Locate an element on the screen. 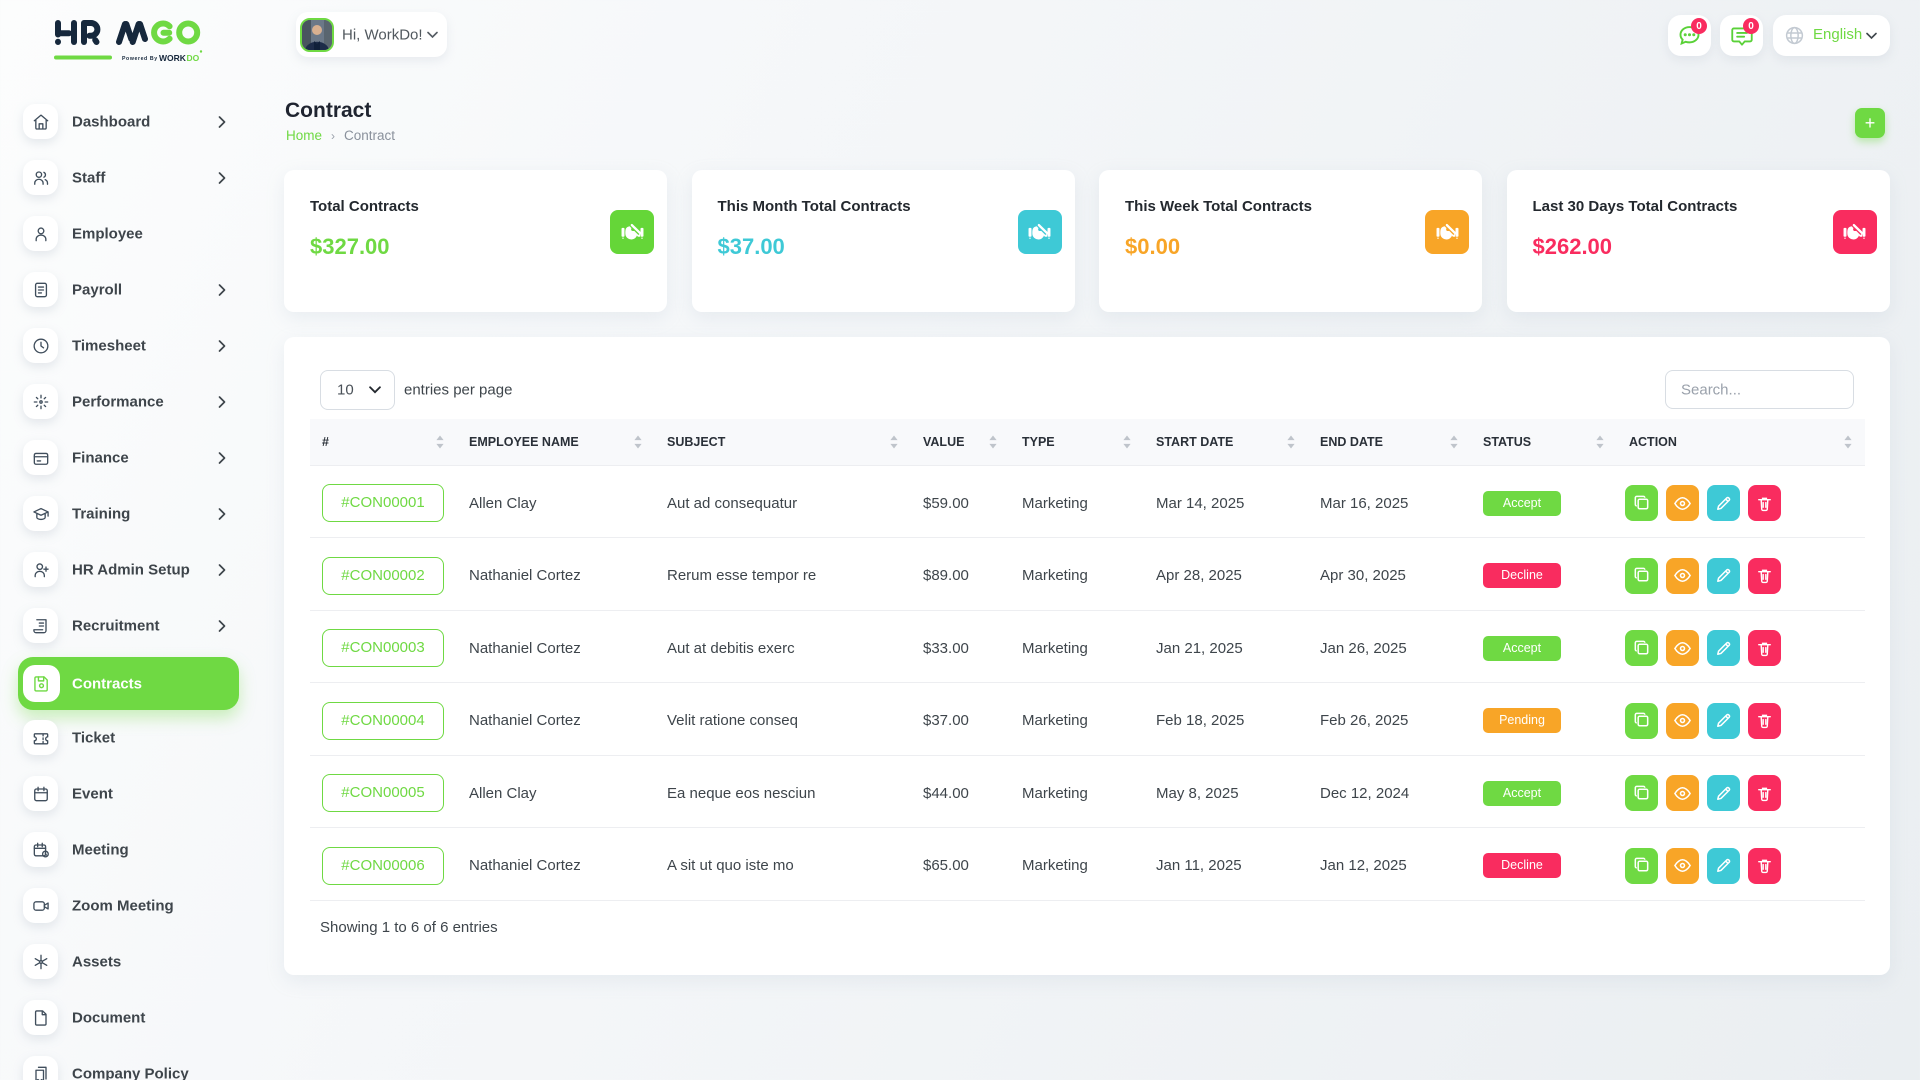  svg-text: WORK is located at coordinates (173, 58).